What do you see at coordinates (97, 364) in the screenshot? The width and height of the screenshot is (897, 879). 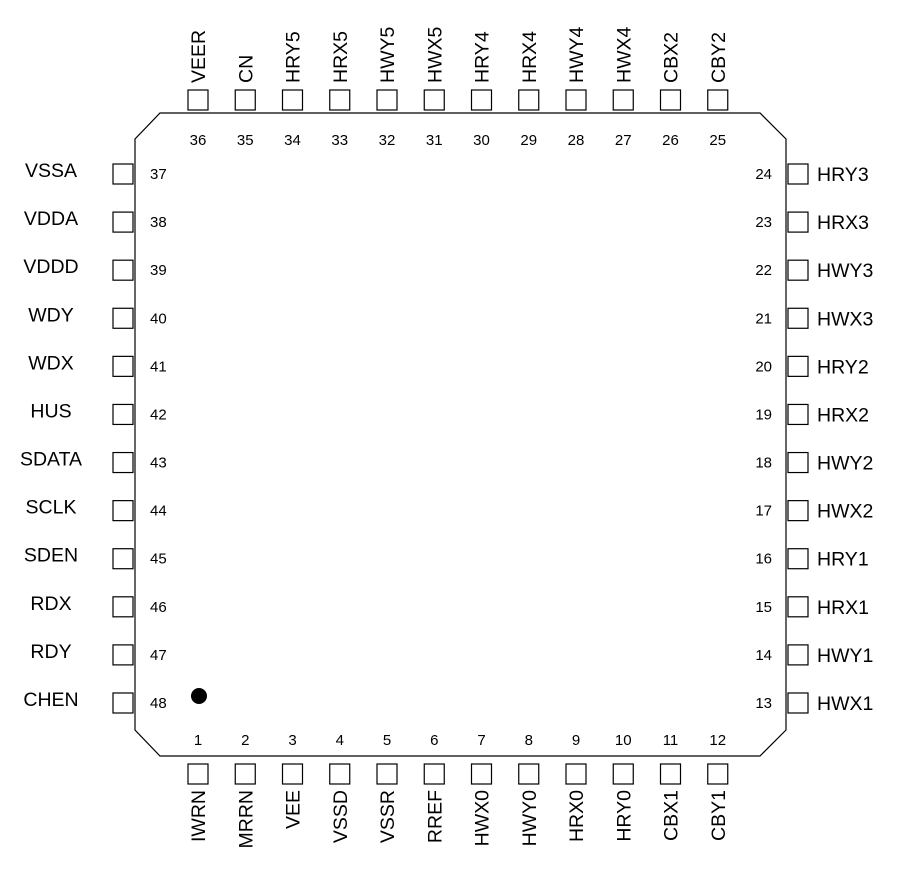 I see `pin-41: 41 WDX` at bounding box center [97, 364].